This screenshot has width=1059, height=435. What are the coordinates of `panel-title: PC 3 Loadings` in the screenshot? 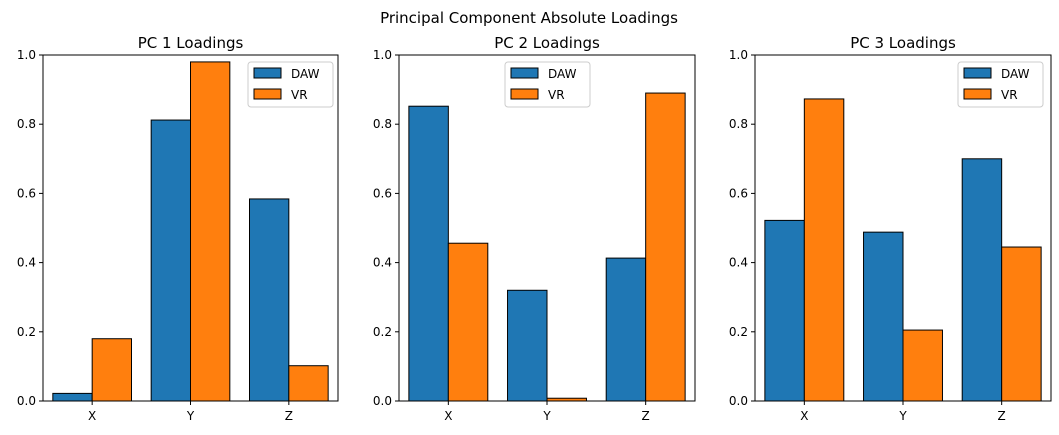 It's located at (903, 43).